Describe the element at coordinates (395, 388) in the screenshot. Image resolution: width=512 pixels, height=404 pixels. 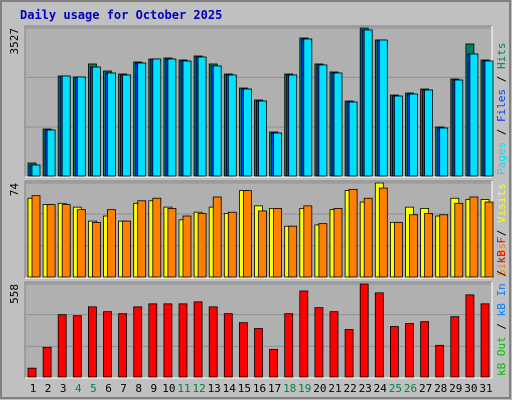
I see `x-tick-label: 25` at that location.